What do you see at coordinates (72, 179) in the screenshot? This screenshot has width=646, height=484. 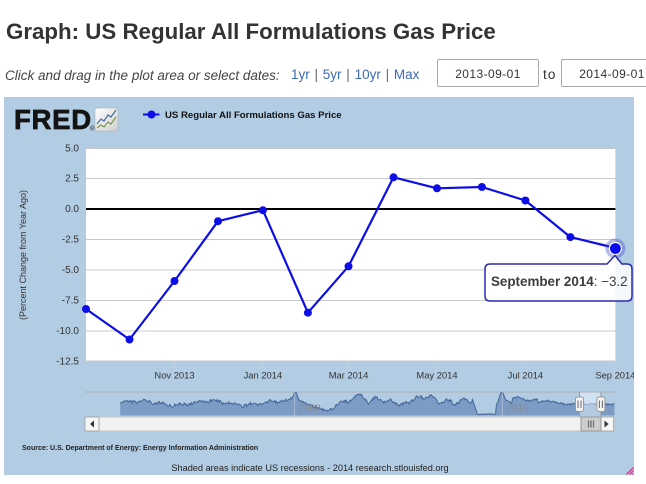 I see `svg-text: 2.5` at bounding box center [72, 179].